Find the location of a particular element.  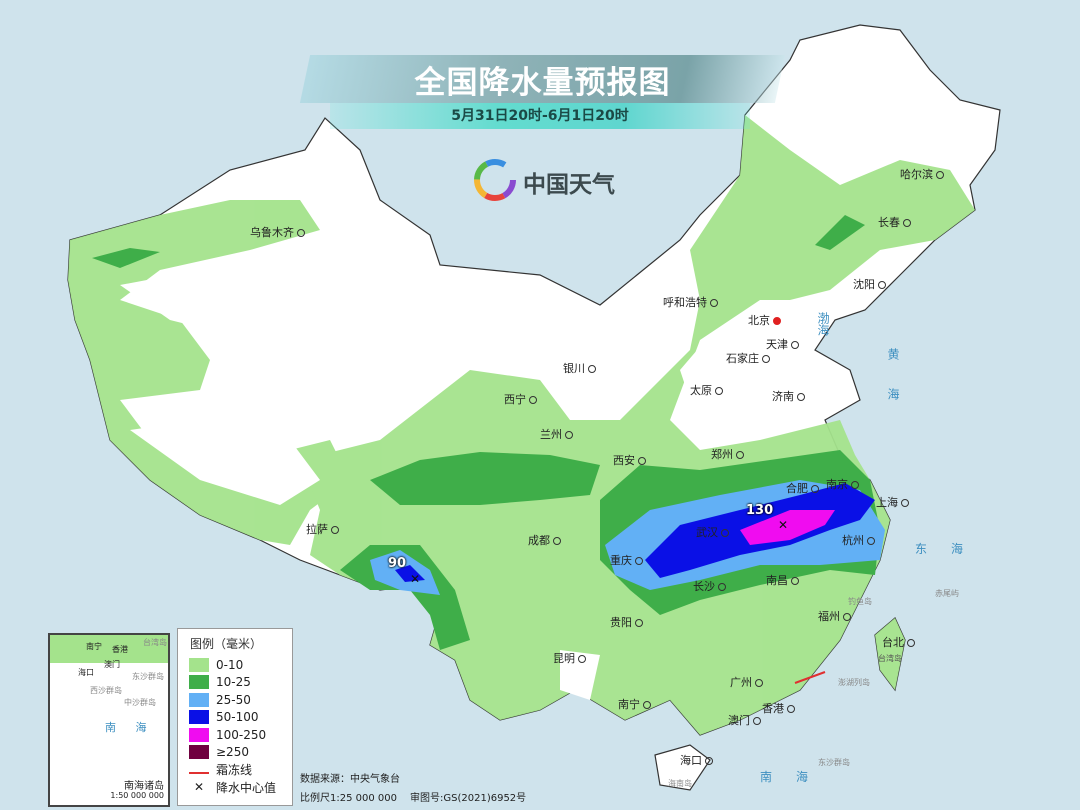

inset-label: 香港 is located at coordinates (120, 649).